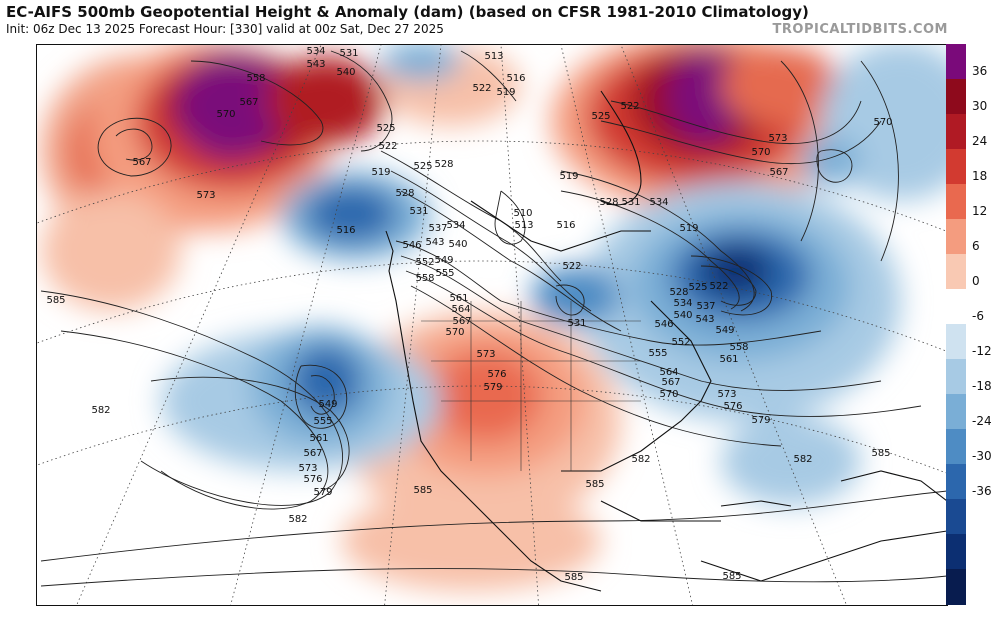 Image resolution: width=1000 pixels, height=624 pixels. Describe the element at coordinates (668, 372) in the screenshot. I see `contour-label: 564` at that location.